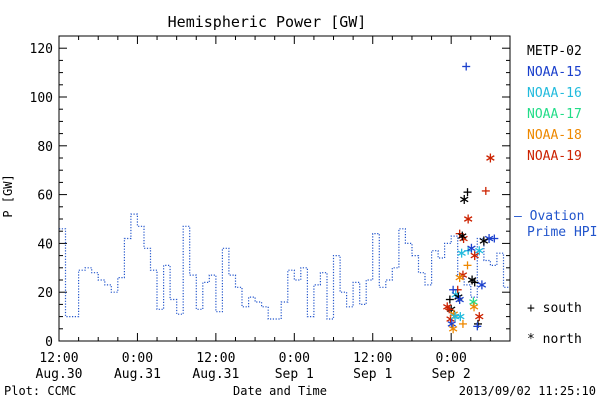 The image size is (600, 400). What do you see at coordinates (554, 51) in the screenshot?
I see `legend-satellite: METP-02` at bounding box center [554, 51].